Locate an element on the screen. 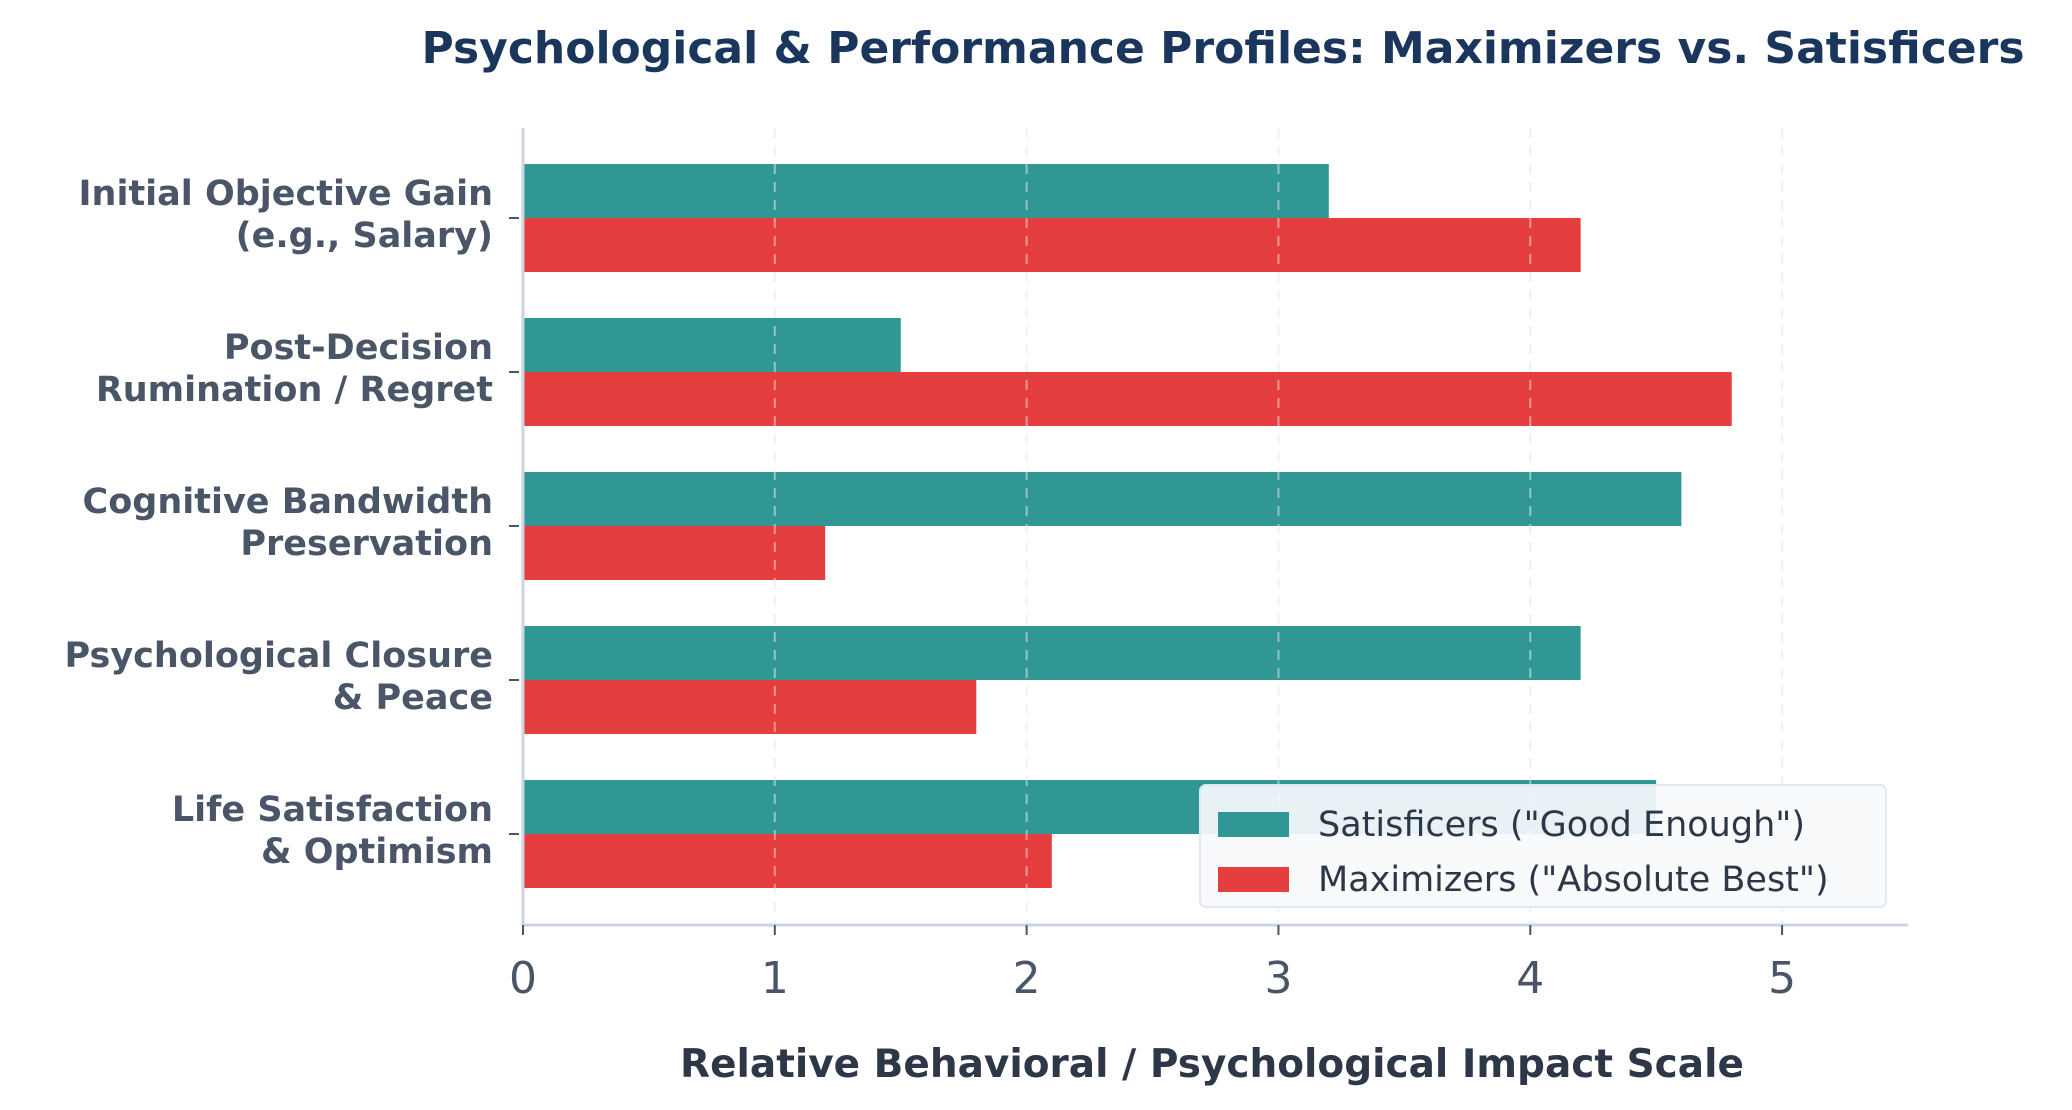  category-label-1: Post-Decision Rumination / Regret is located at coordinates (294, 369).